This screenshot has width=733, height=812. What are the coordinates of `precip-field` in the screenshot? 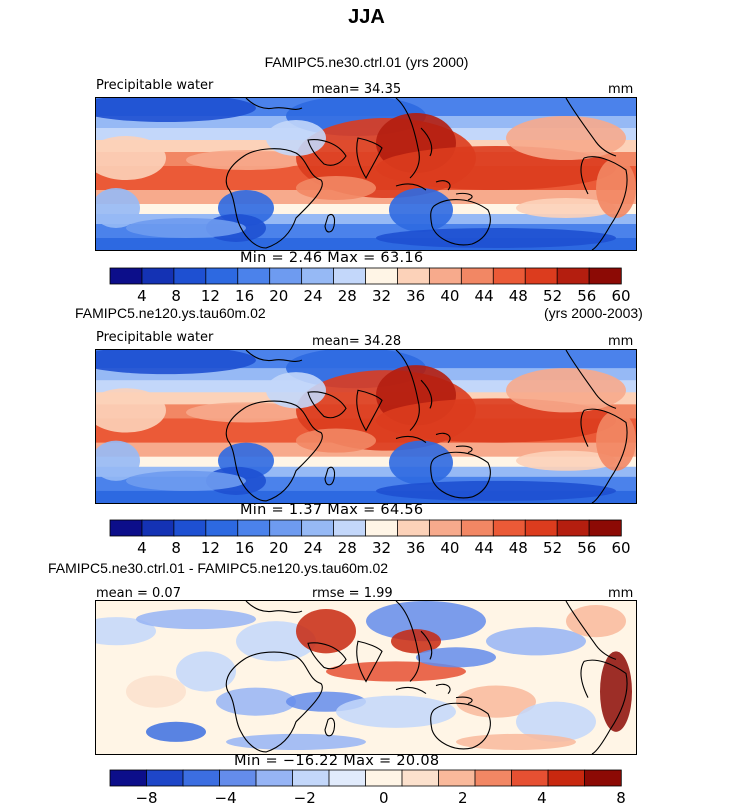 It's located at (366, 425).